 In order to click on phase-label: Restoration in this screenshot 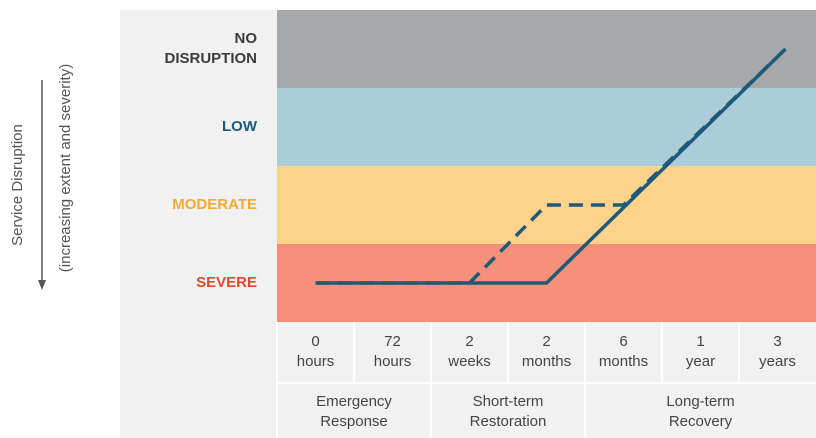, I will do `click(508, 421)`.